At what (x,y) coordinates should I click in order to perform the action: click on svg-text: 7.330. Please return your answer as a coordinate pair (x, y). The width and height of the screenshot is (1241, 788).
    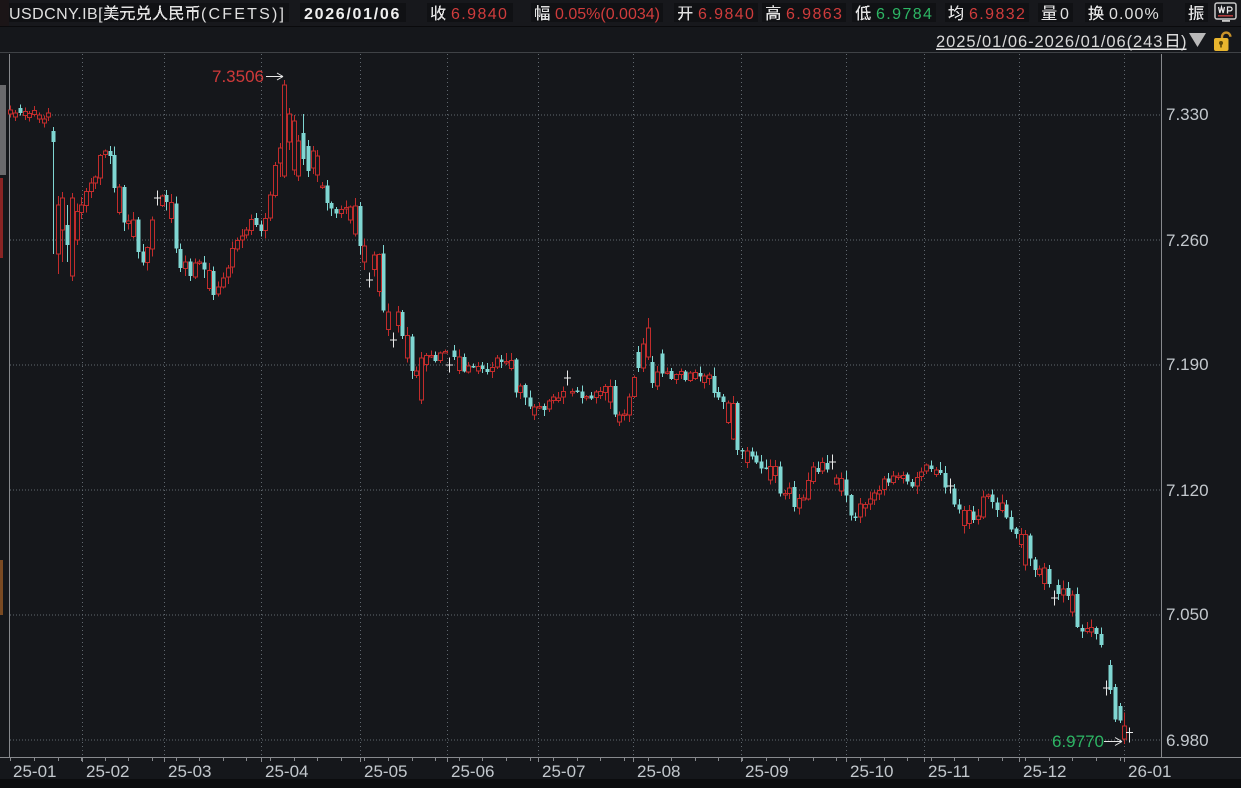
    Looking at the image, I should click on (1187, 114).